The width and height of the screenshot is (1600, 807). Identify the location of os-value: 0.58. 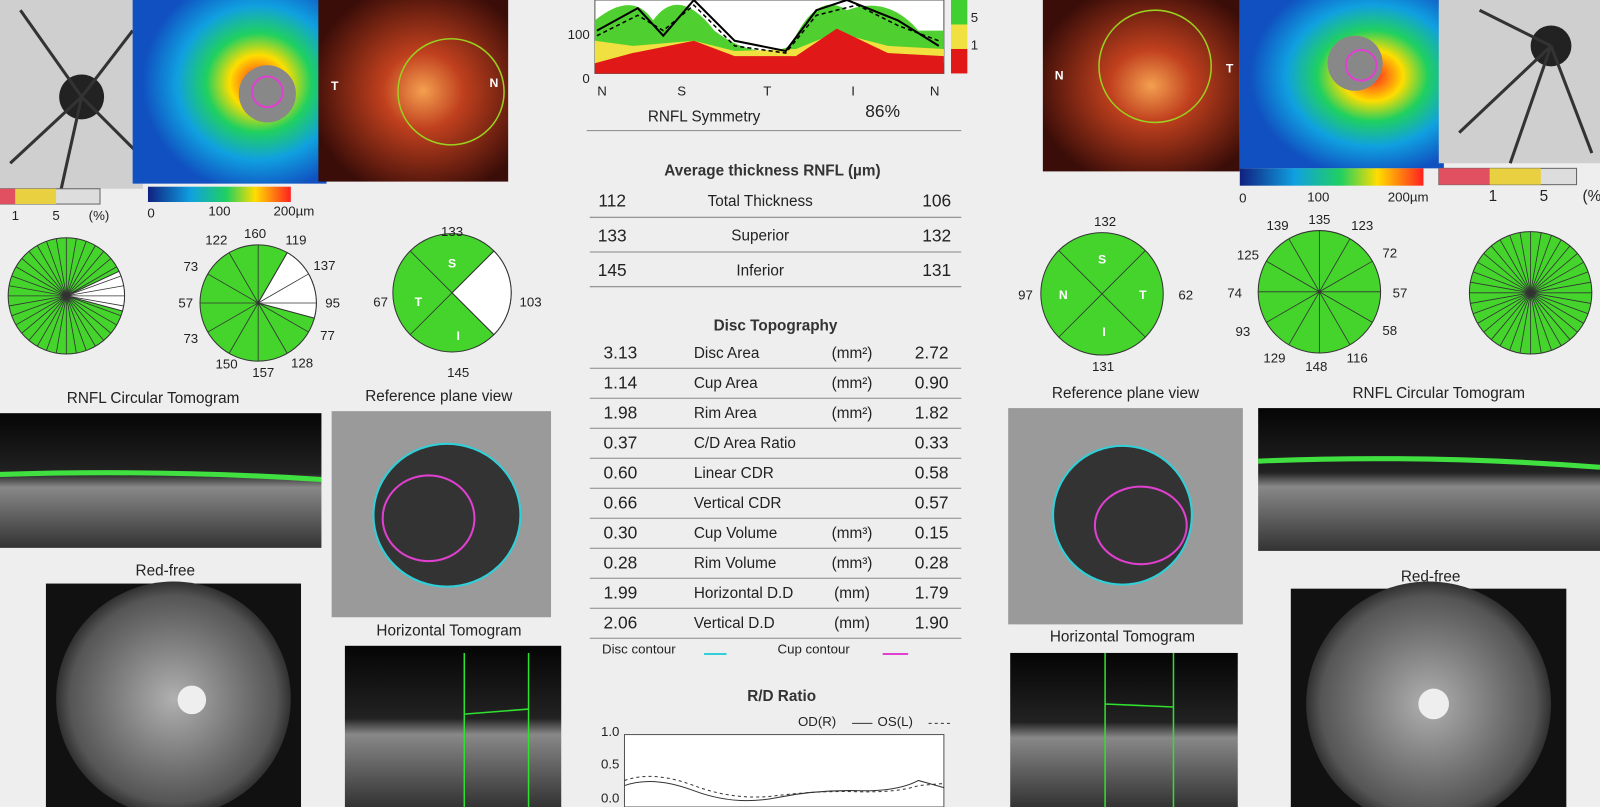
(932, 473).